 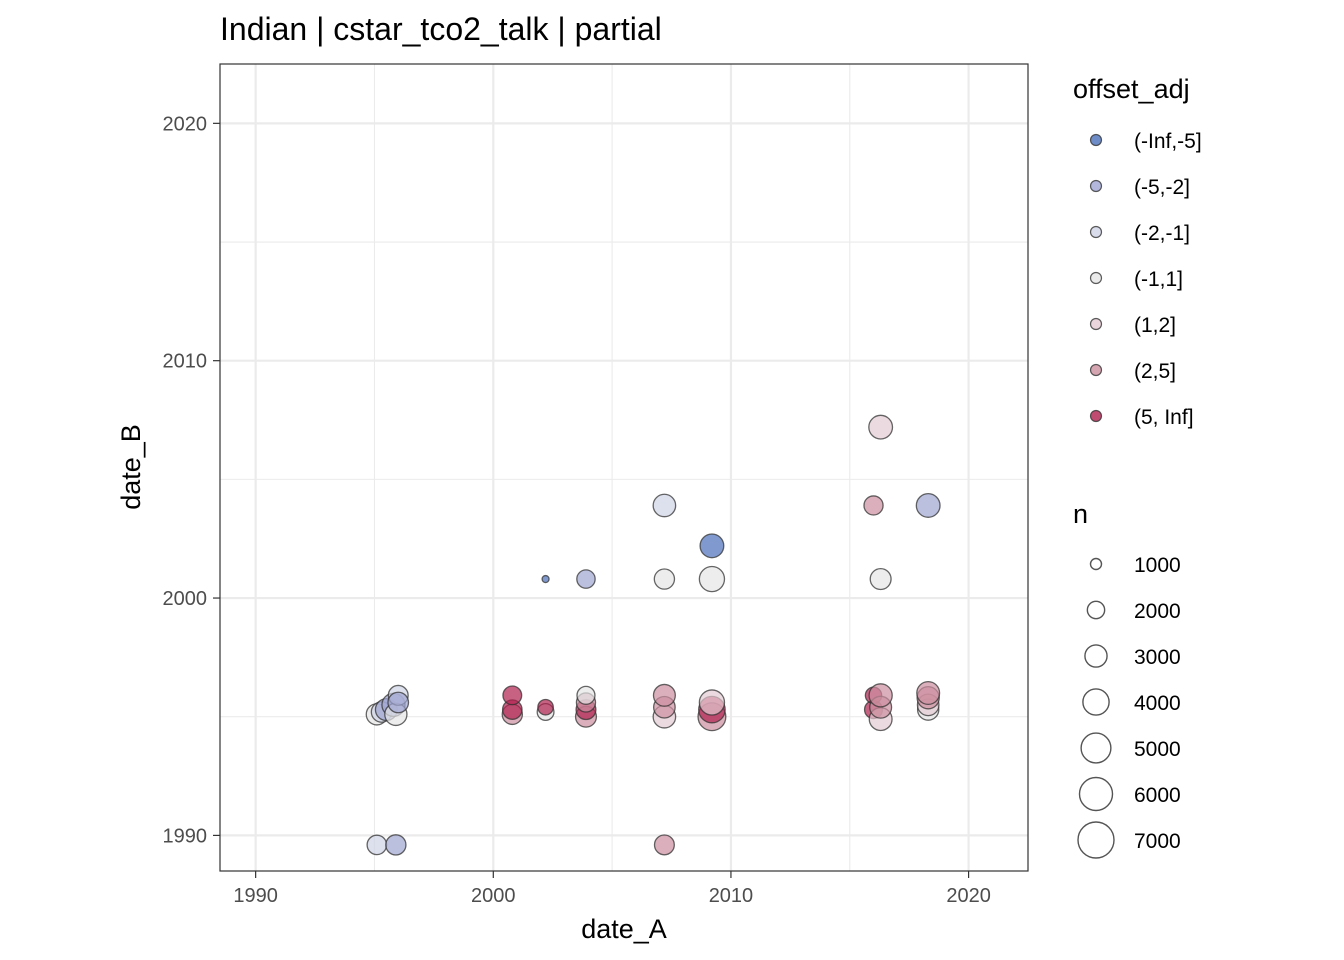 I want to click on color-legend-label: (-Inf,-5], so click(x=1168, y=141).